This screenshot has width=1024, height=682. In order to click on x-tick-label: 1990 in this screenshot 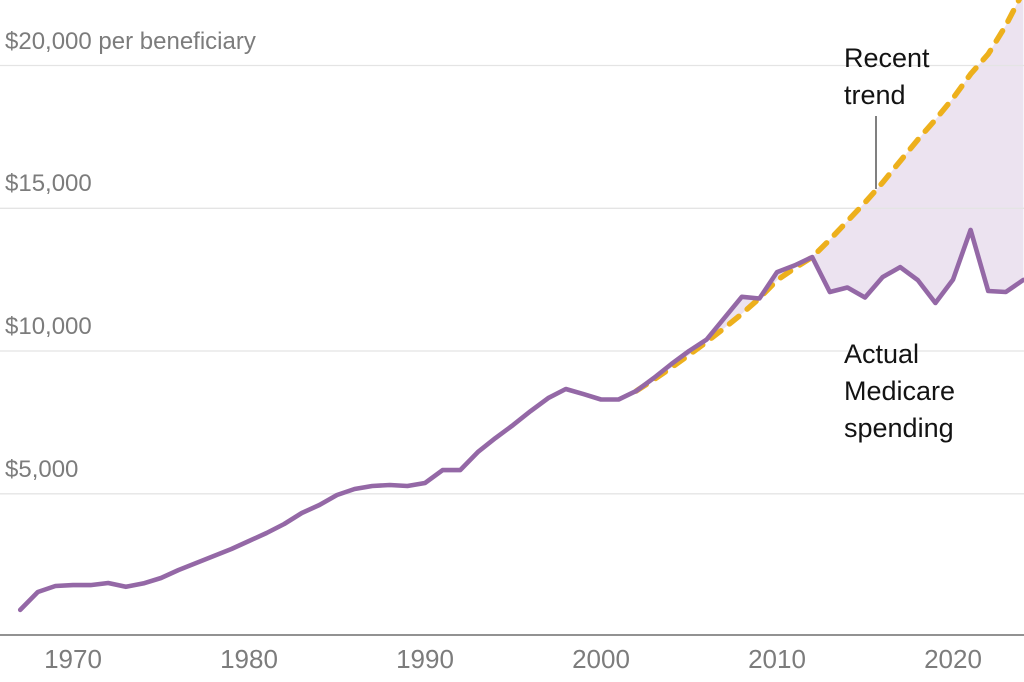, I will do `click(425, 659)`.